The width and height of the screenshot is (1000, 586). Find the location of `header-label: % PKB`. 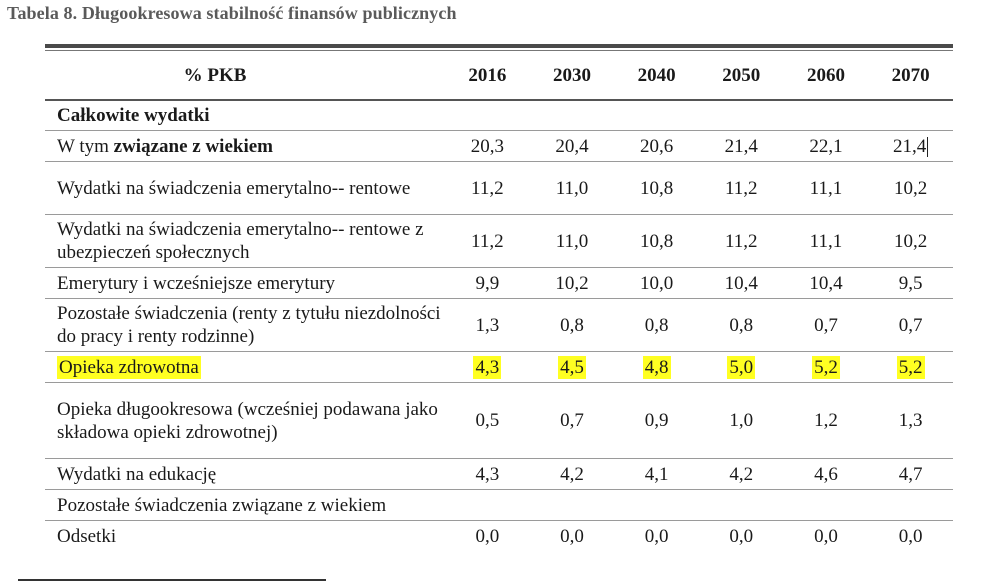

header-label: % PKB is located at coordinates (215, 75).